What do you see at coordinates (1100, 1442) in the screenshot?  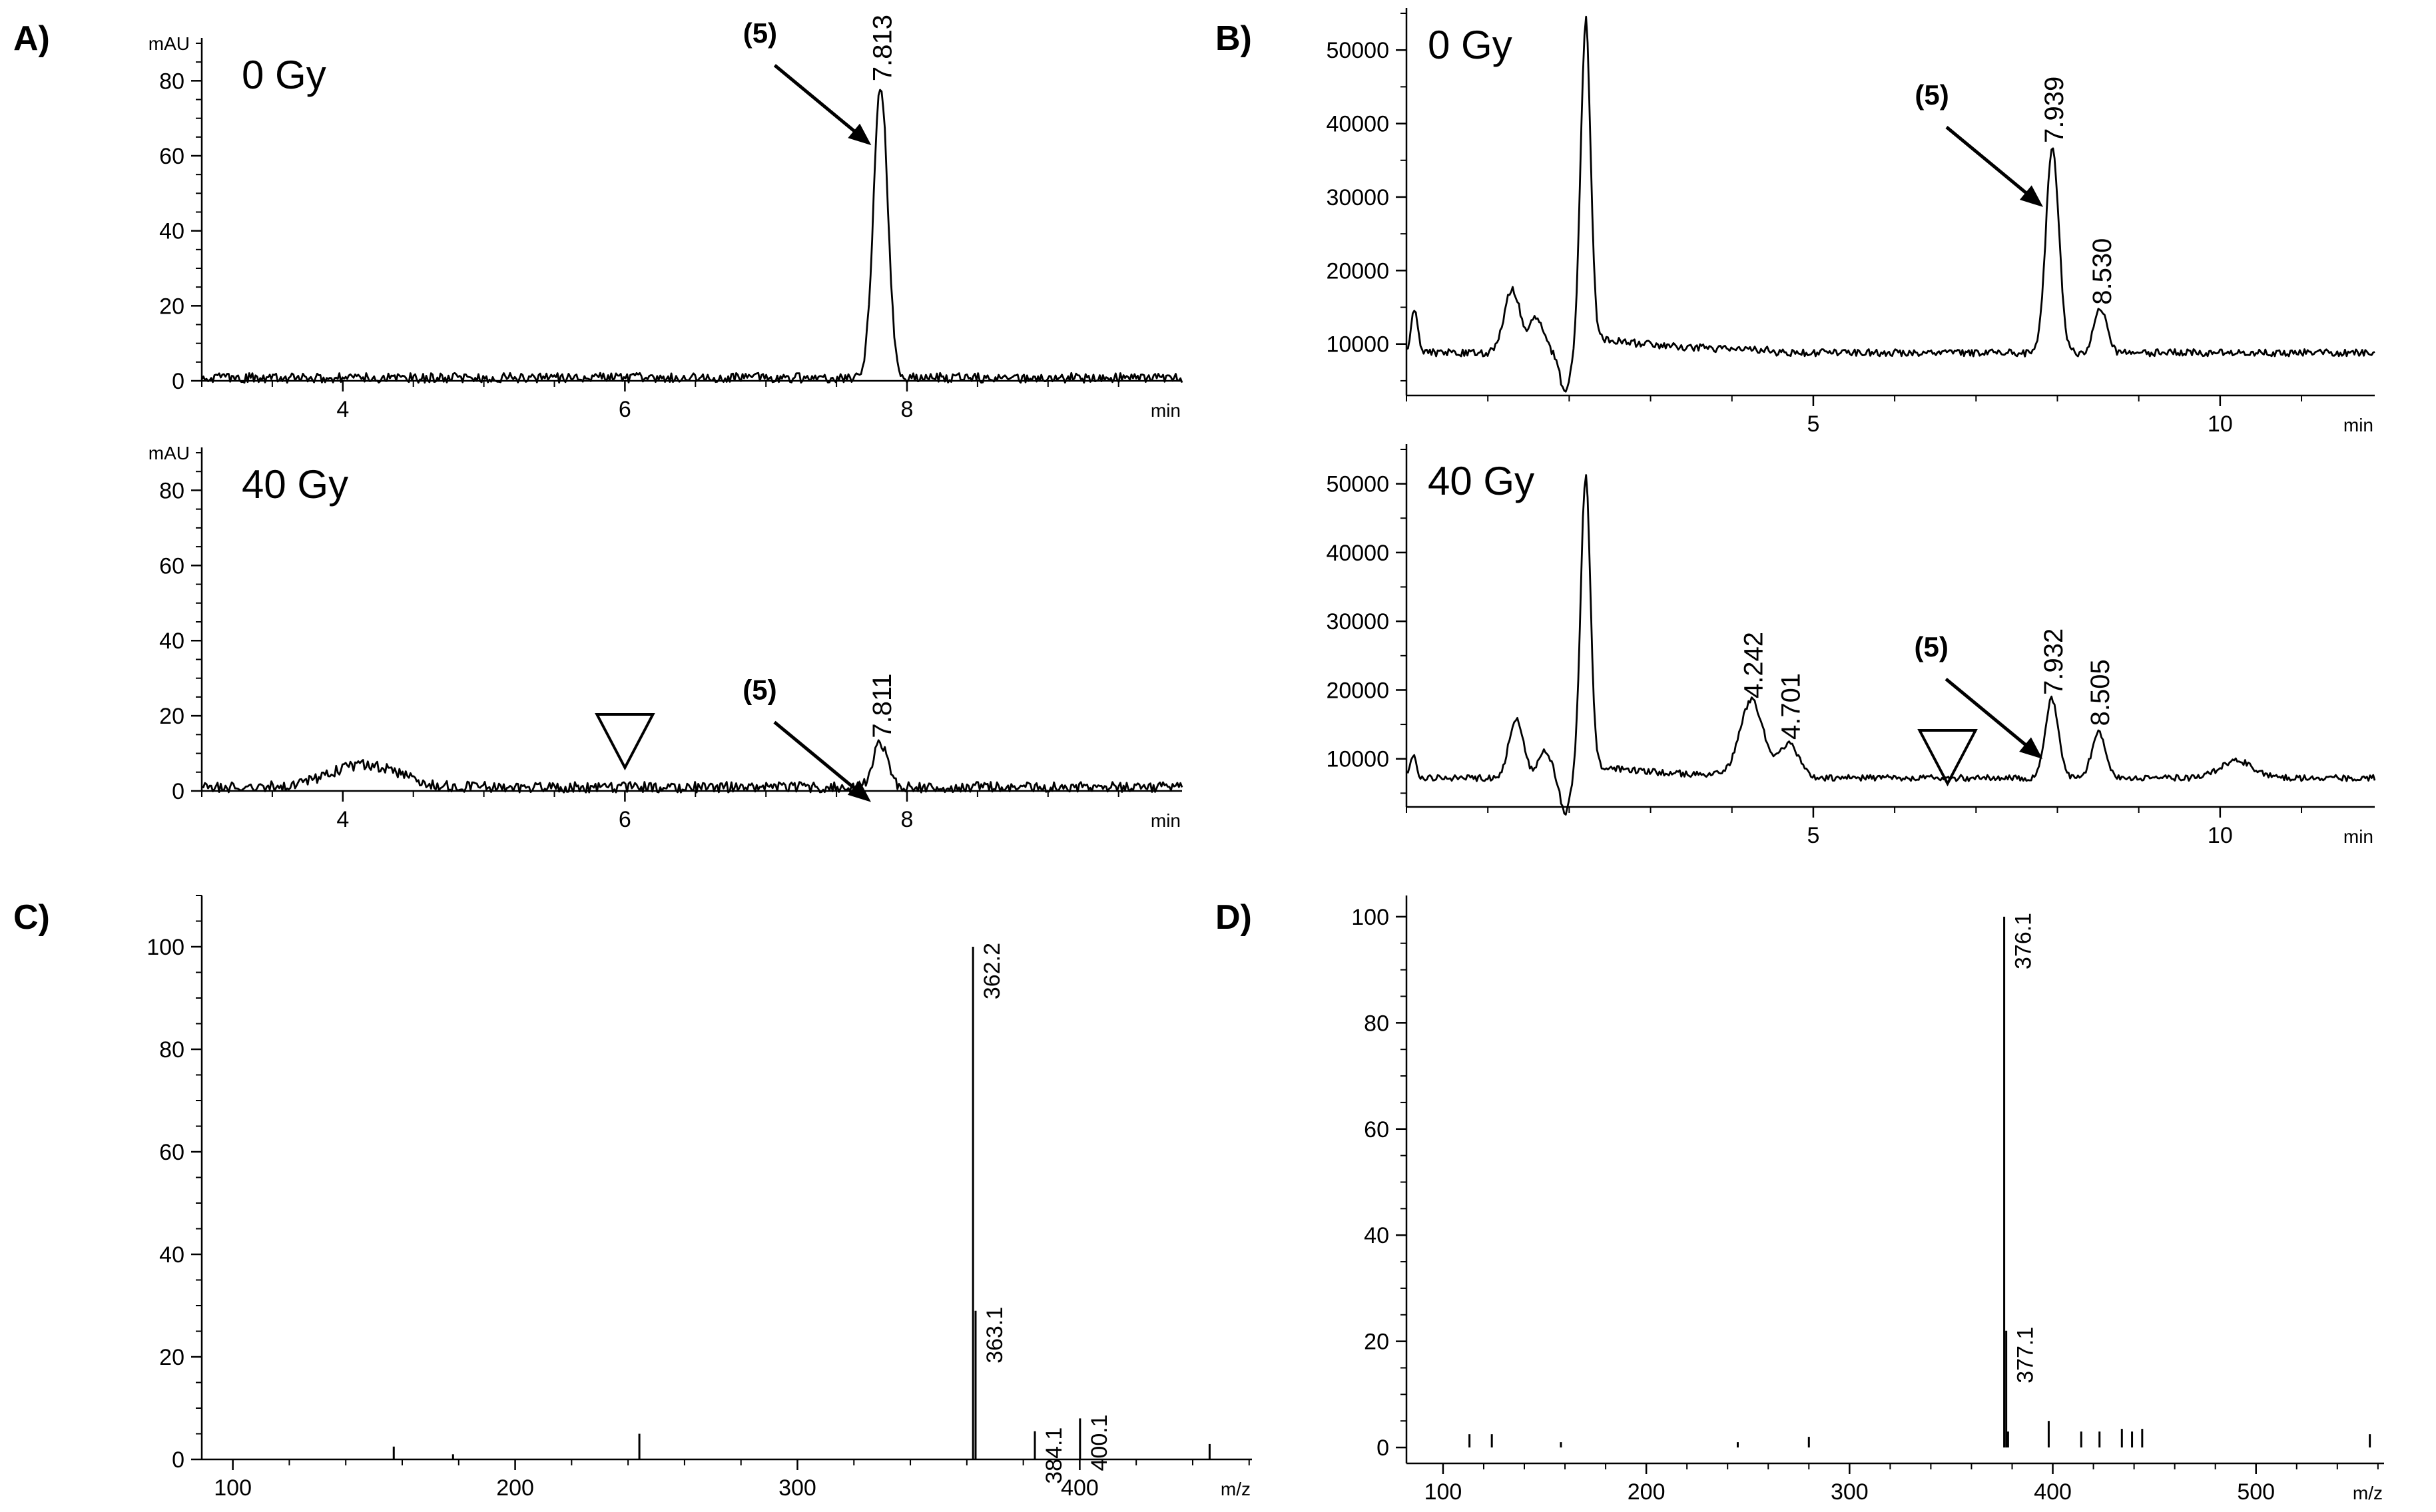 I see `mz-label: 400.1` at bounding box center [1100, 1442].